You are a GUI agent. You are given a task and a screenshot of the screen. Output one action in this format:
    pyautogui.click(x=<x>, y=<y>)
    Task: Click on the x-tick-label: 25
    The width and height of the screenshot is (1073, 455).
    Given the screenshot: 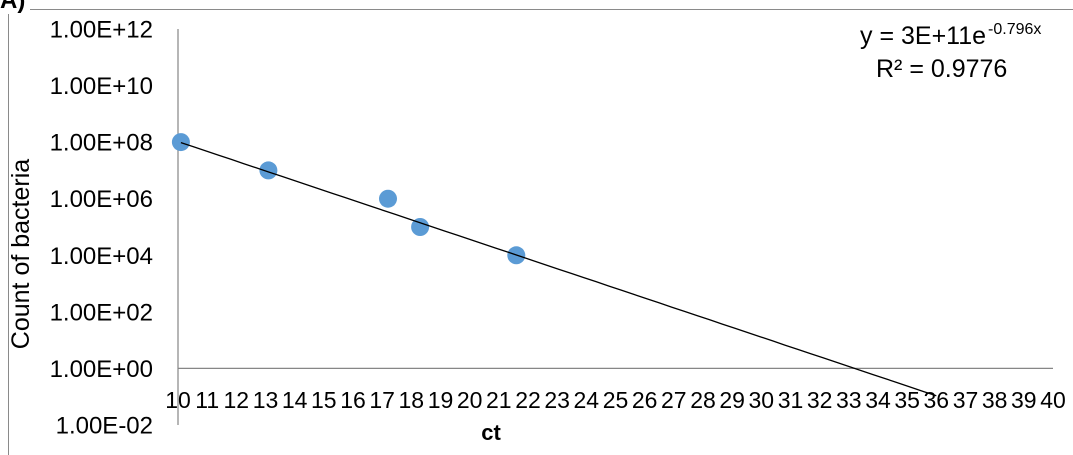 What is the action you would take?
    pyautogui.click(x=616, y=400)
    